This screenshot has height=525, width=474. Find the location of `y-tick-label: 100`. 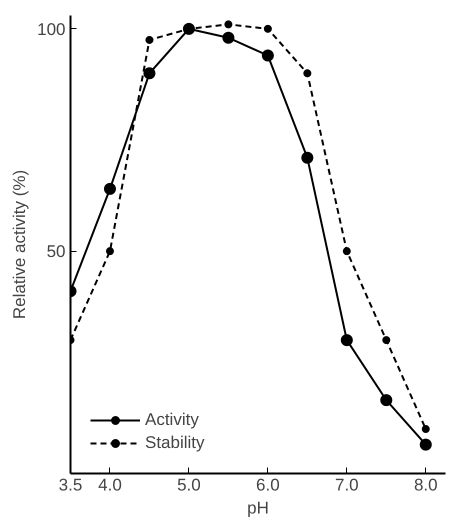

y-tick-label: 100 is located at coordinates (51, 29).